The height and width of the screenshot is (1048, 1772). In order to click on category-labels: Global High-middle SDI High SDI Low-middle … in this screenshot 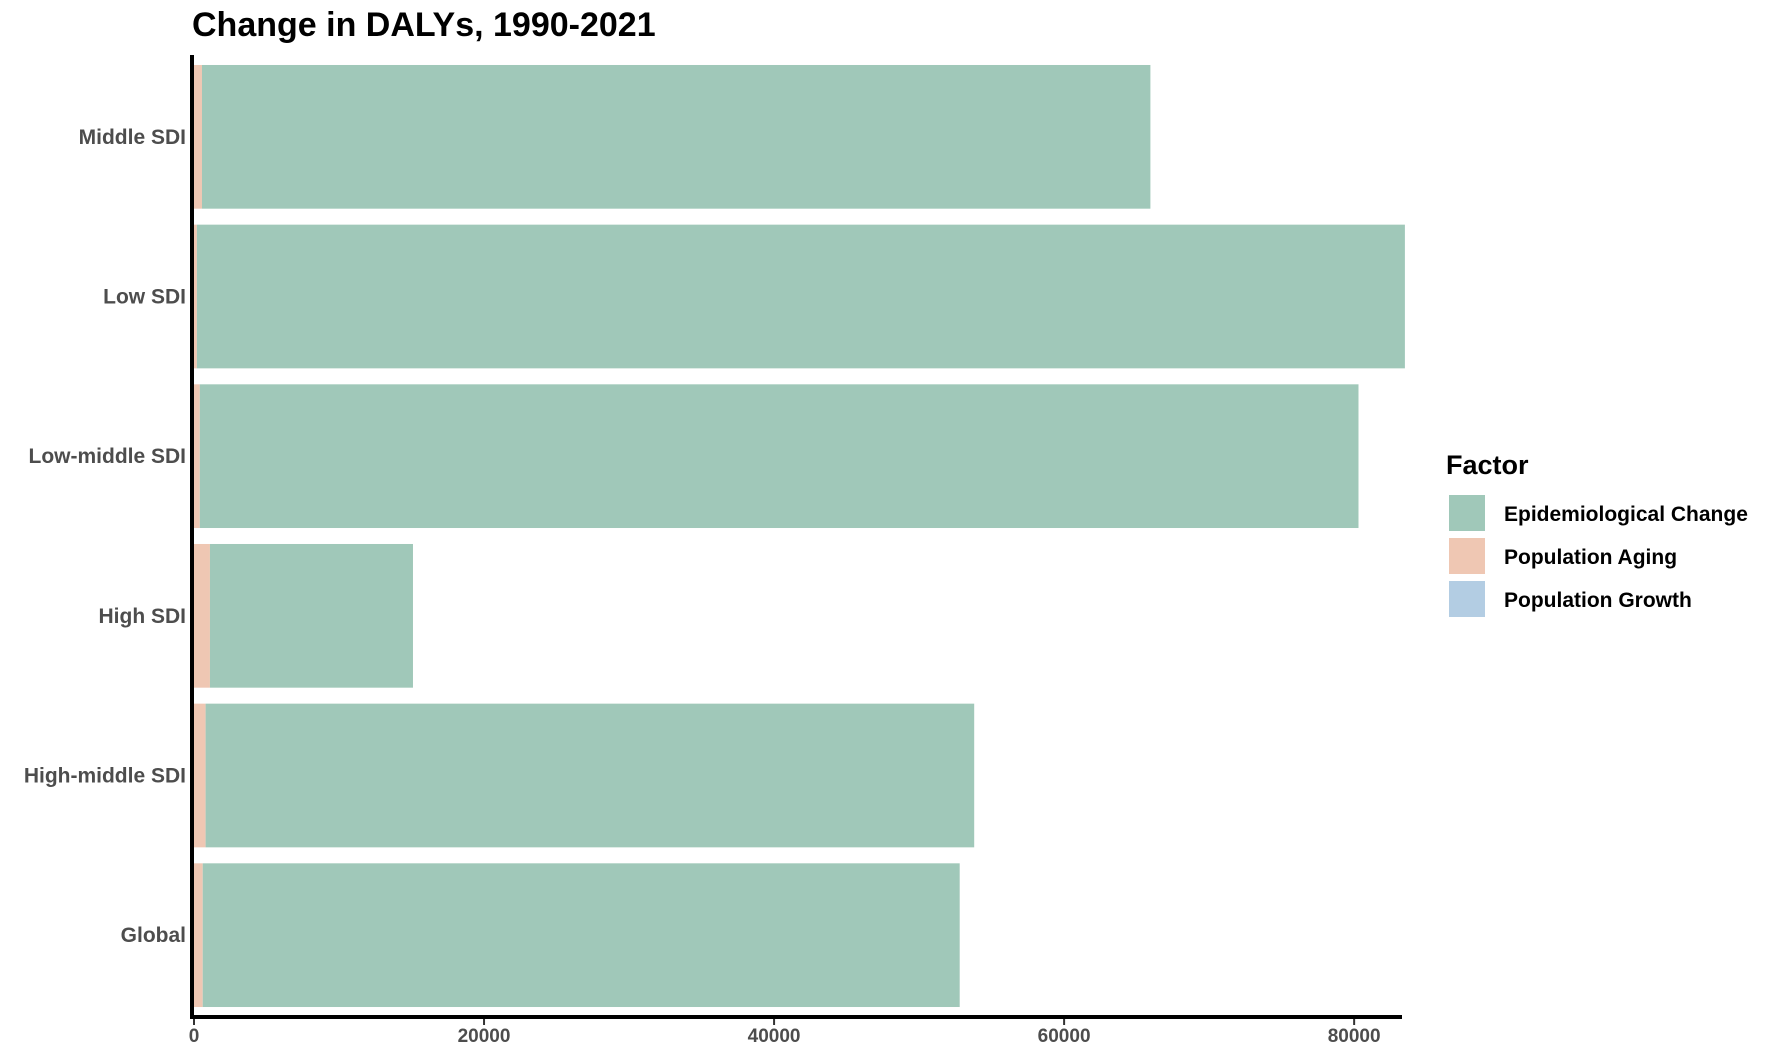, I will do `click(105, 536)`.